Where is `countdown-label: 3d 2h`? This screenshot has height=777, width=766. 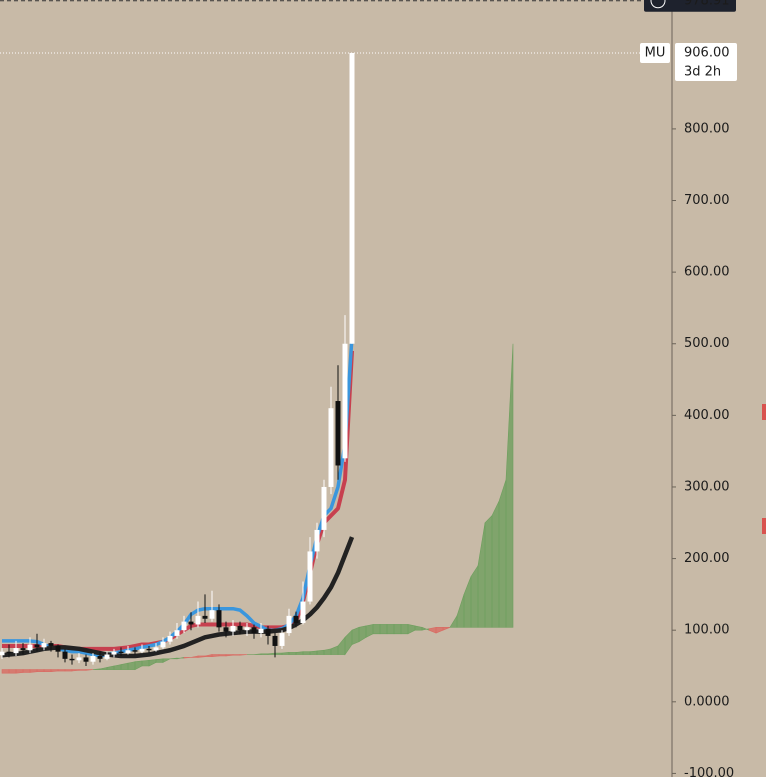 countdown-label: 3d 2h is located at coordinates (702, 71).